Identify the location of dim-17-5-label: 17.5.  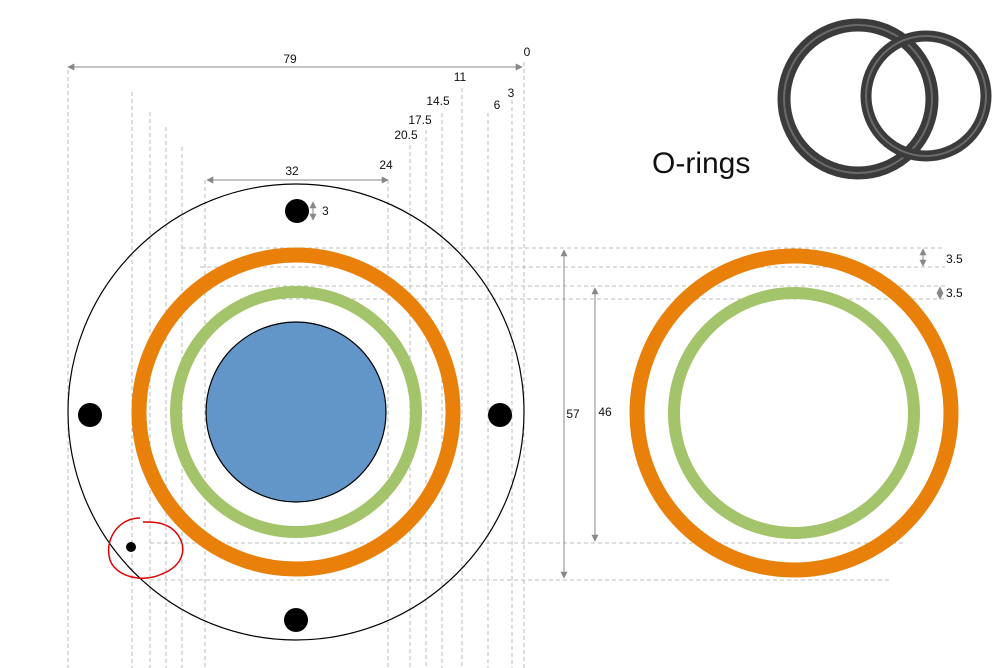
(420, 120).